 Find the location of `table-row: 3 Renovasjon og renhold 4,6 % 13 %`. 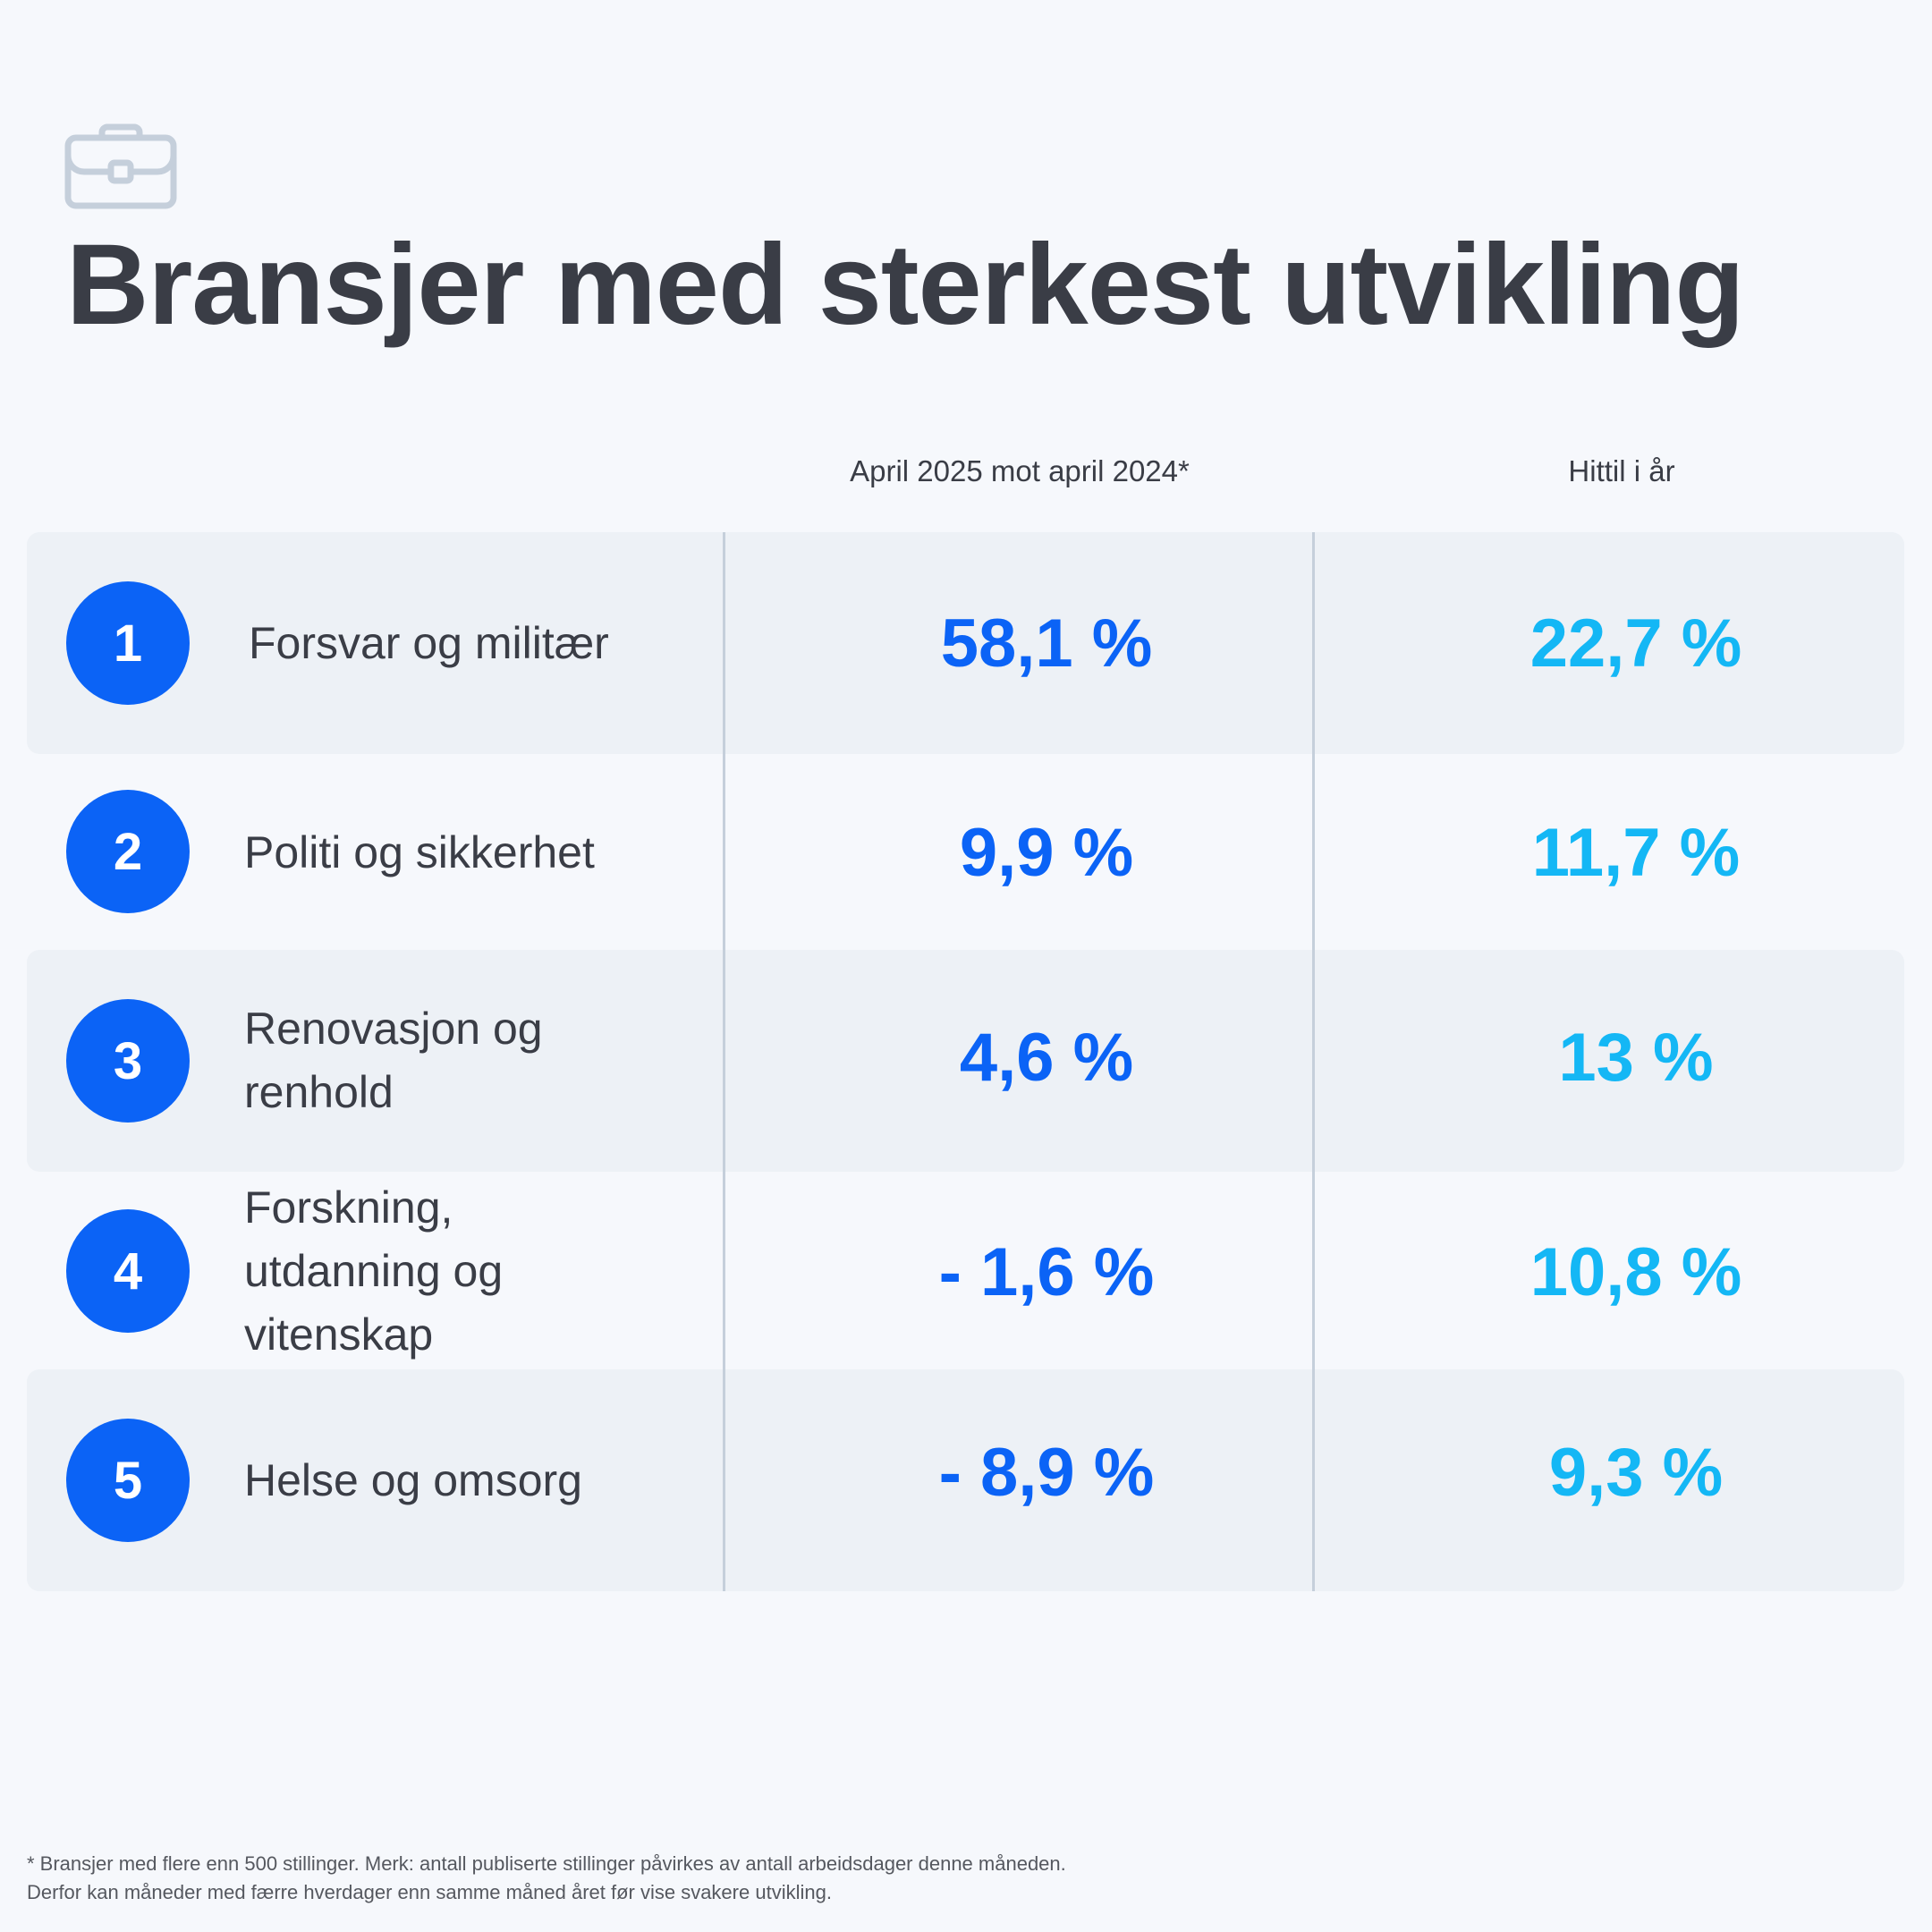

table-row: 3 Renovasjon og renhold 4,6 % 13 % is located at coordinates (965, 1061).